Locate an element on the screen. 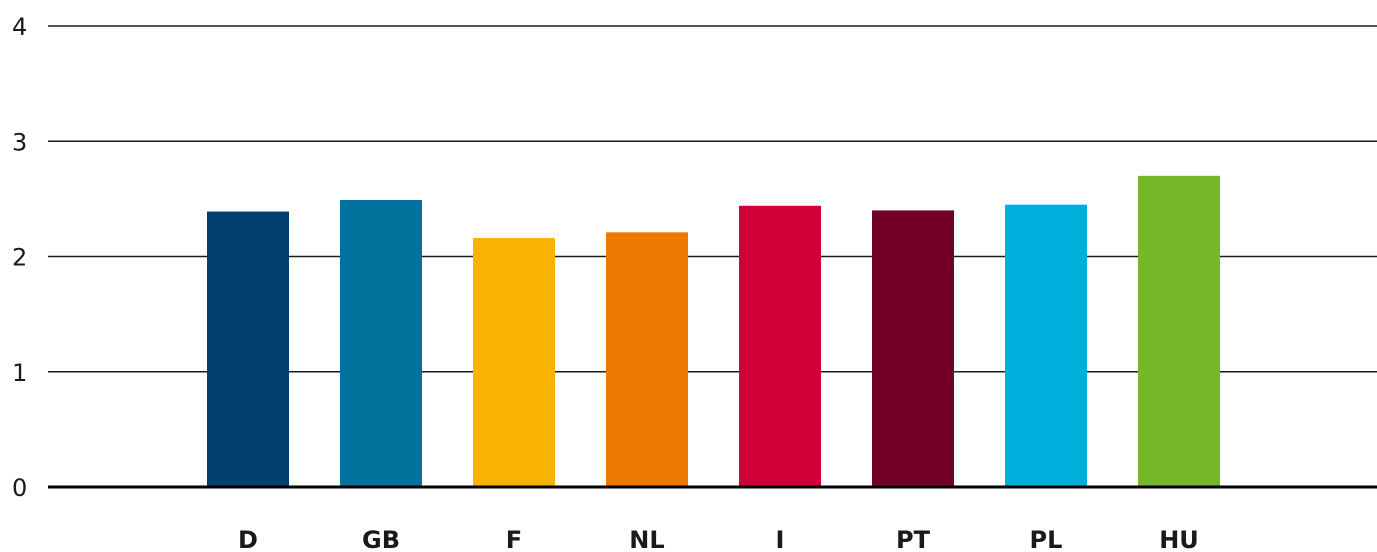 This screenshot has width=1377, height=552. bar-pt is located at coordinates (913, 348).